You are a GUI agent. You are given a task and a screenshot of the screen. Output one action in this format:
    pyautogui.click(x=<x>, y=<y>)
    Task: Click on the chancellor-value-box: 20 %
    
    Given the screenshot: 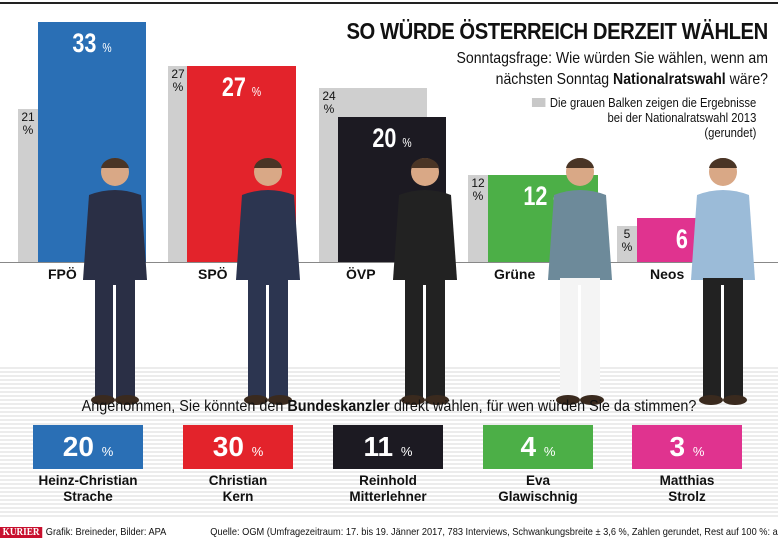 What is the action you would take?
    pyautogui.click(x=88, y=447)
    